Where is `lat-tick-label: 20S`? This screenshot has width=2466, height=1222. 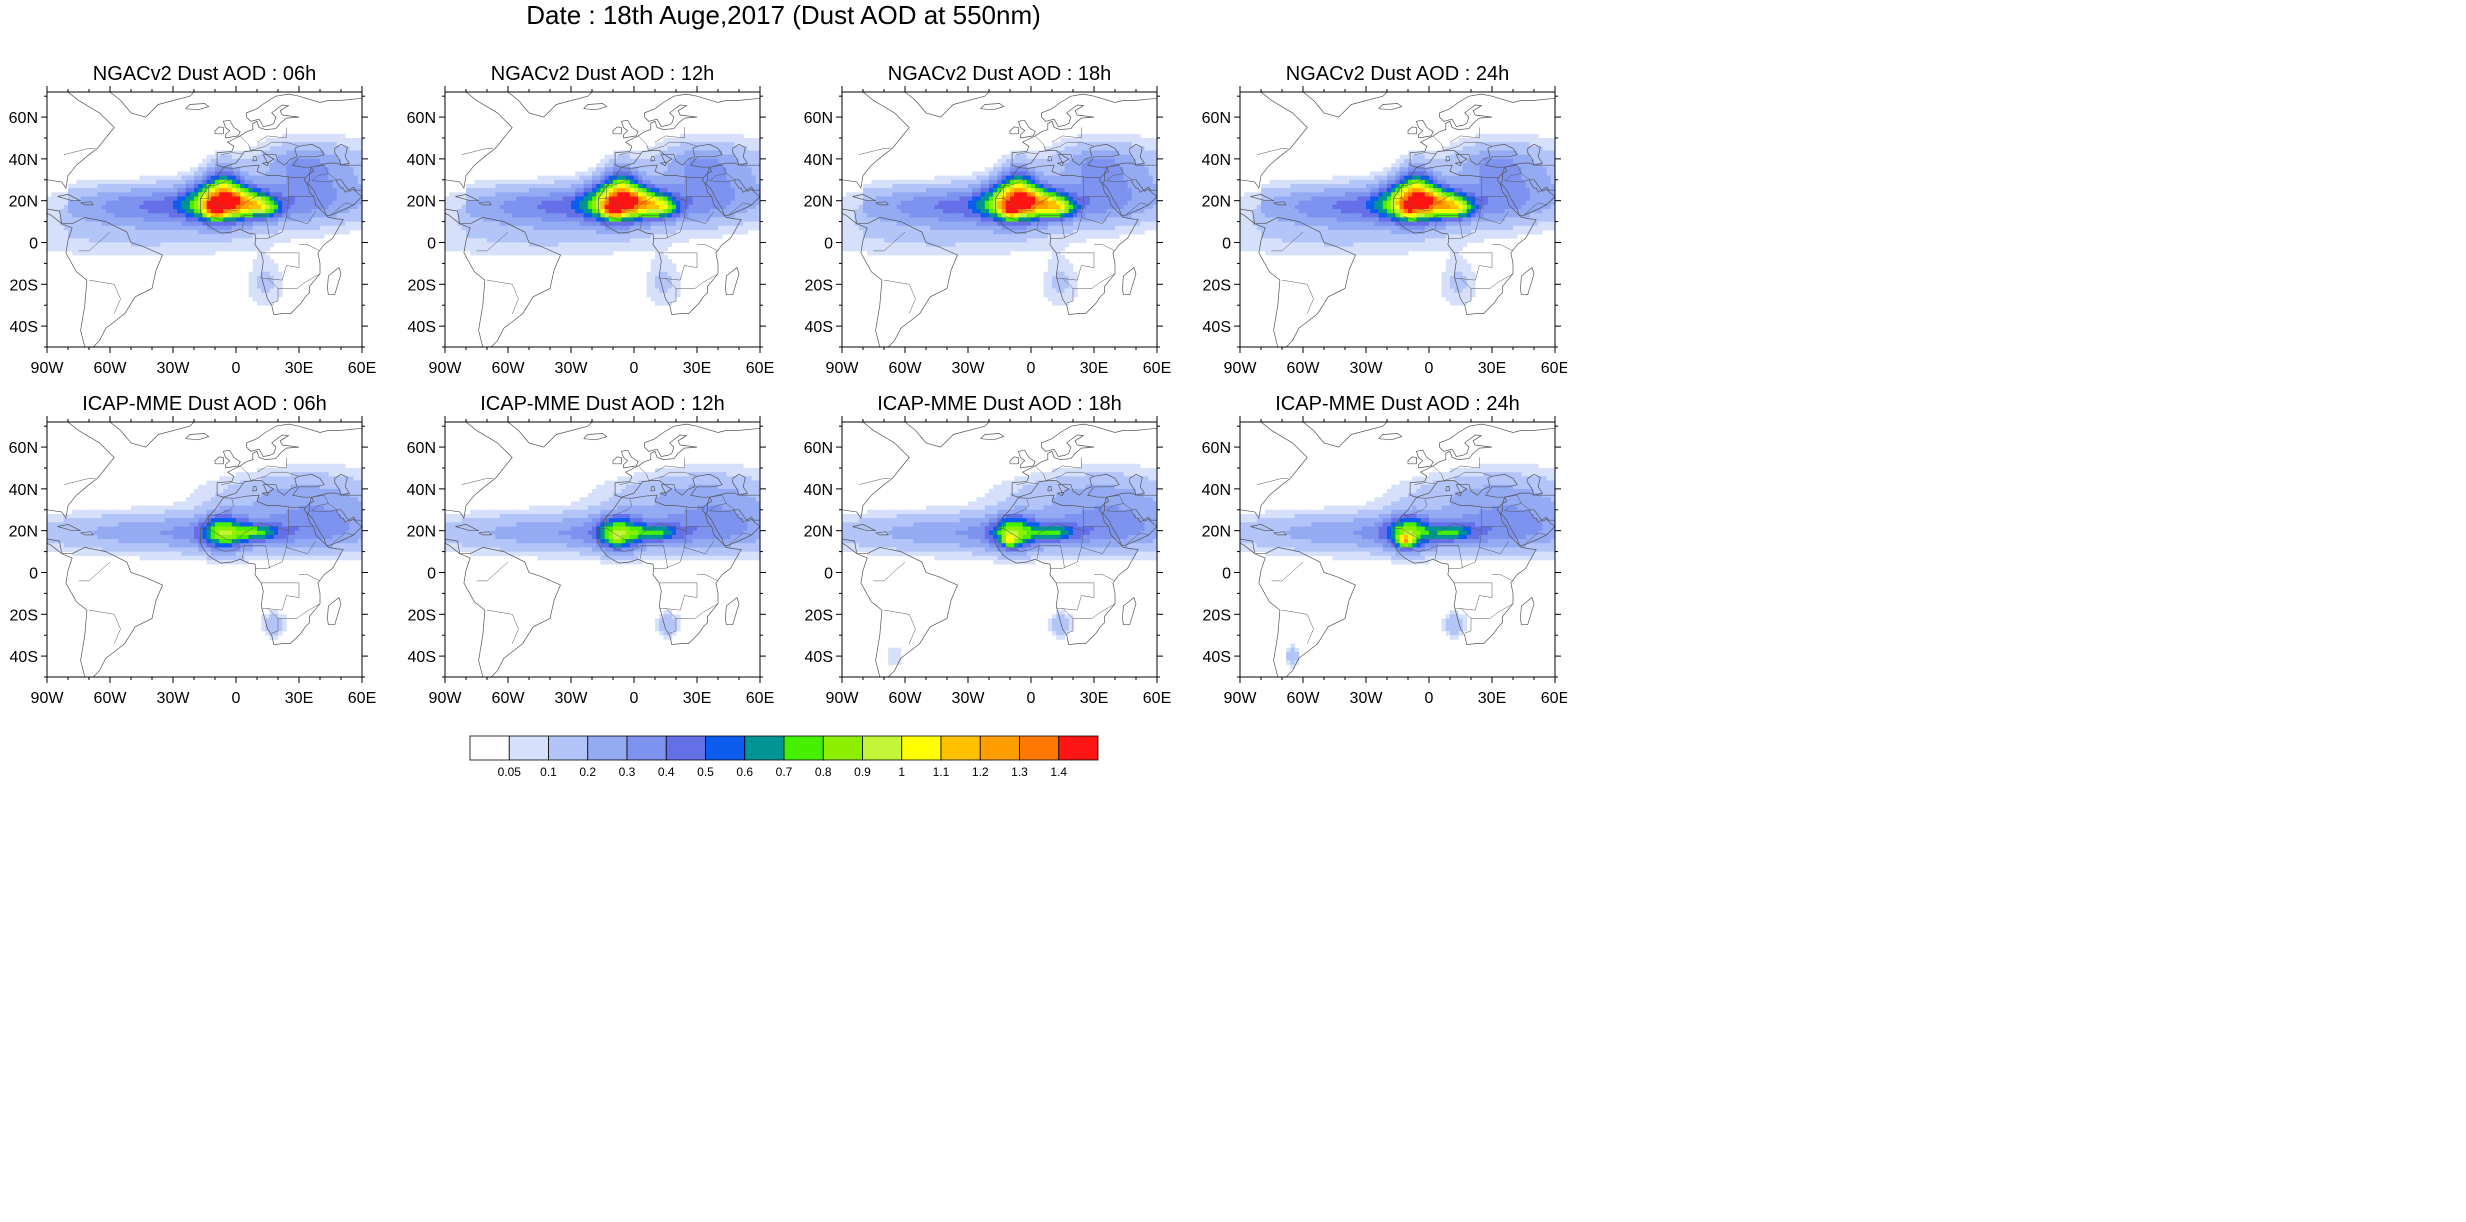 lat-tick-label: 20S is located at coordinates (422, 285).